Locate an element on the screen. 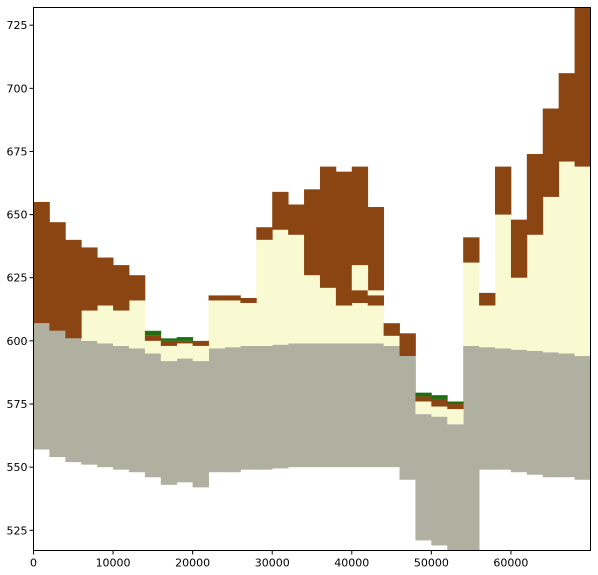  x-tick-label: 50000 is located at coordinates (431, 563).